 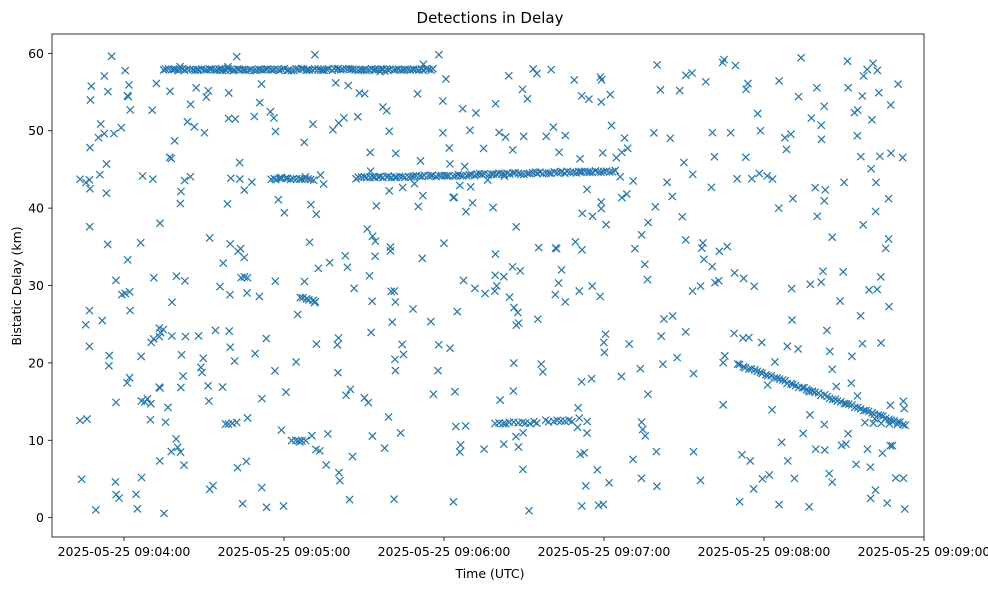 What do you see at coordinates (536, 423) in the screenshot?
I see `track-point-track-12km-b` at bounding box center [536, 423].